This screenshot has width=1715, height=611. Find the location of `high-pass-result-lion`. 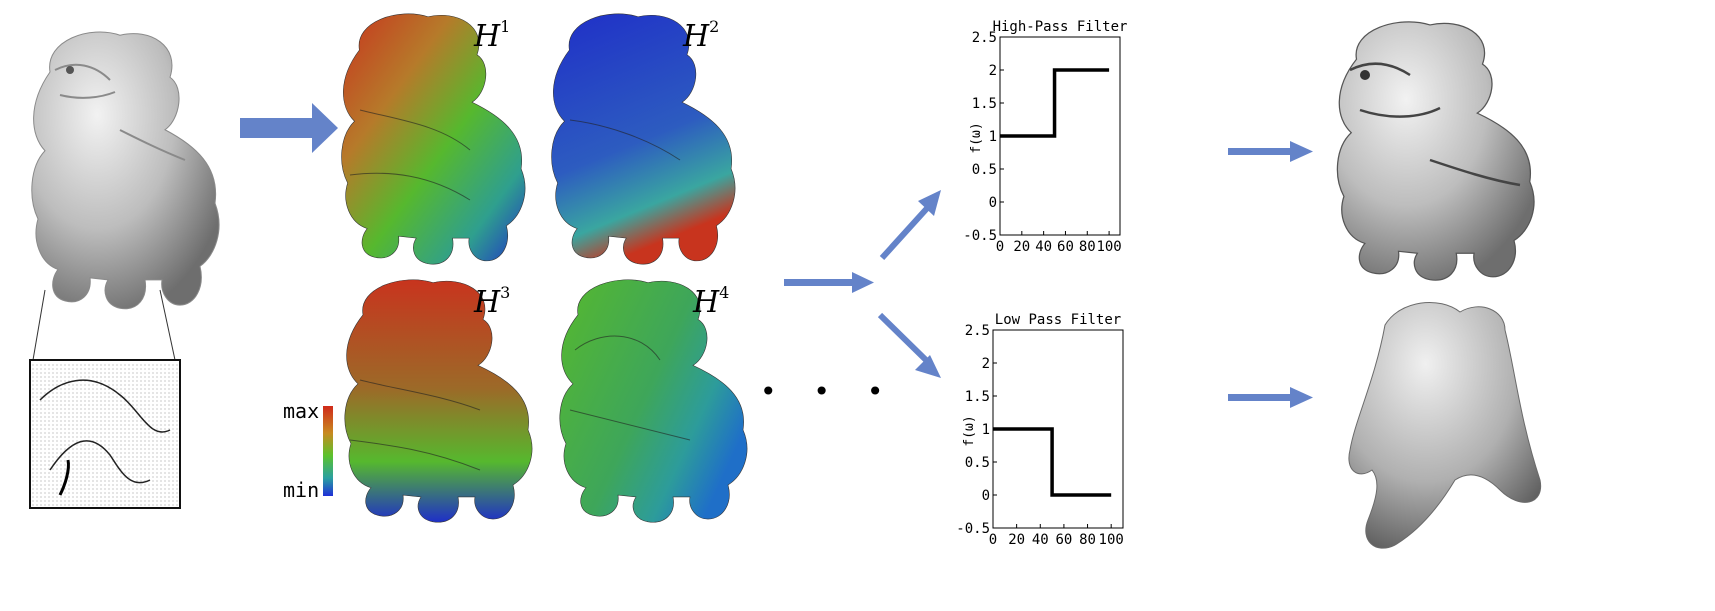

high-pass-result-lion is located at coordinates (1435, 151).